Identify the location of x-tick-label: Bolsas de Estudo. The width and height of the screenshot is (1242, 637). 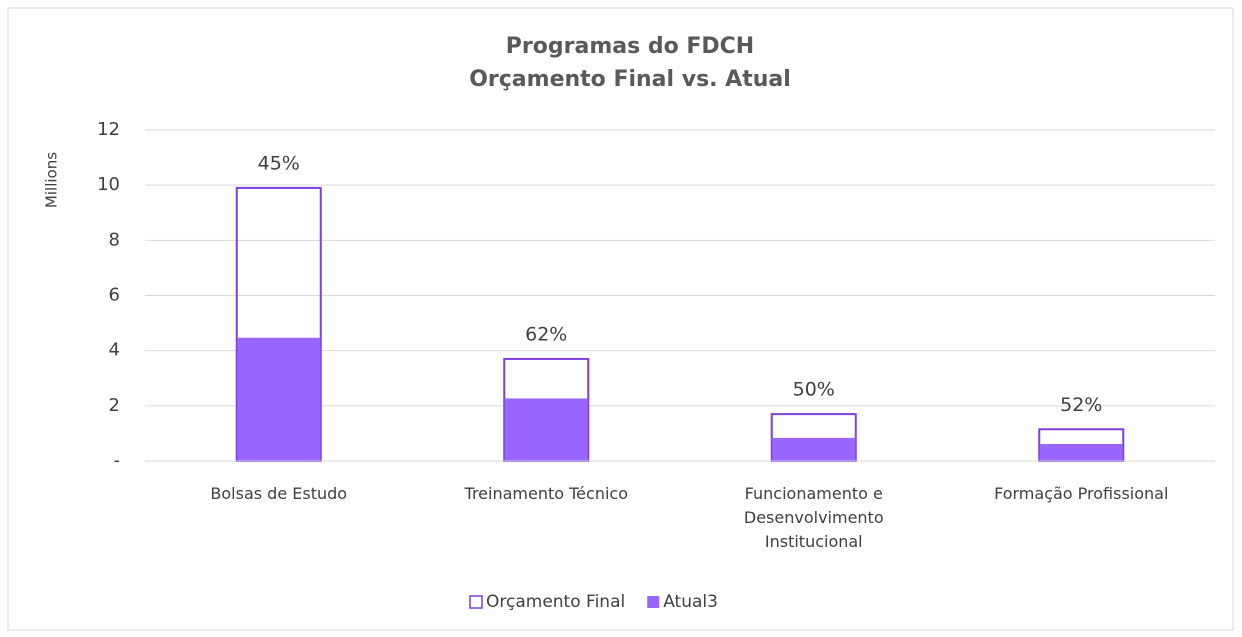
(279, 493).